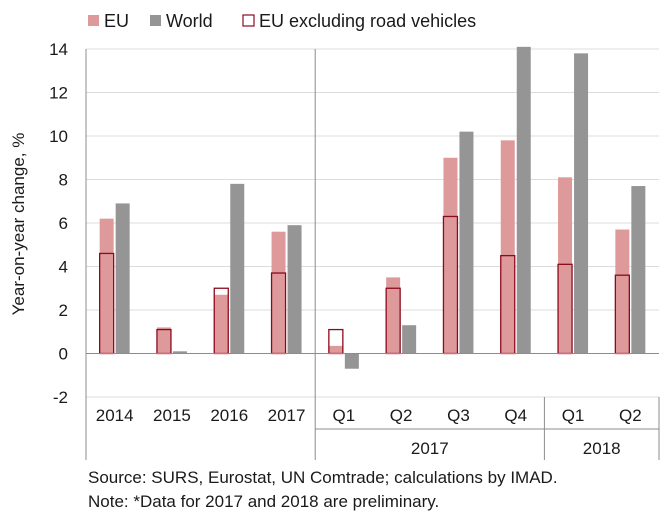 The height and width of the screenshot is (519, 667). Describe the element at coordinates (58, 136) in the screenshot. I see `y-tick-label: 10` at that location.